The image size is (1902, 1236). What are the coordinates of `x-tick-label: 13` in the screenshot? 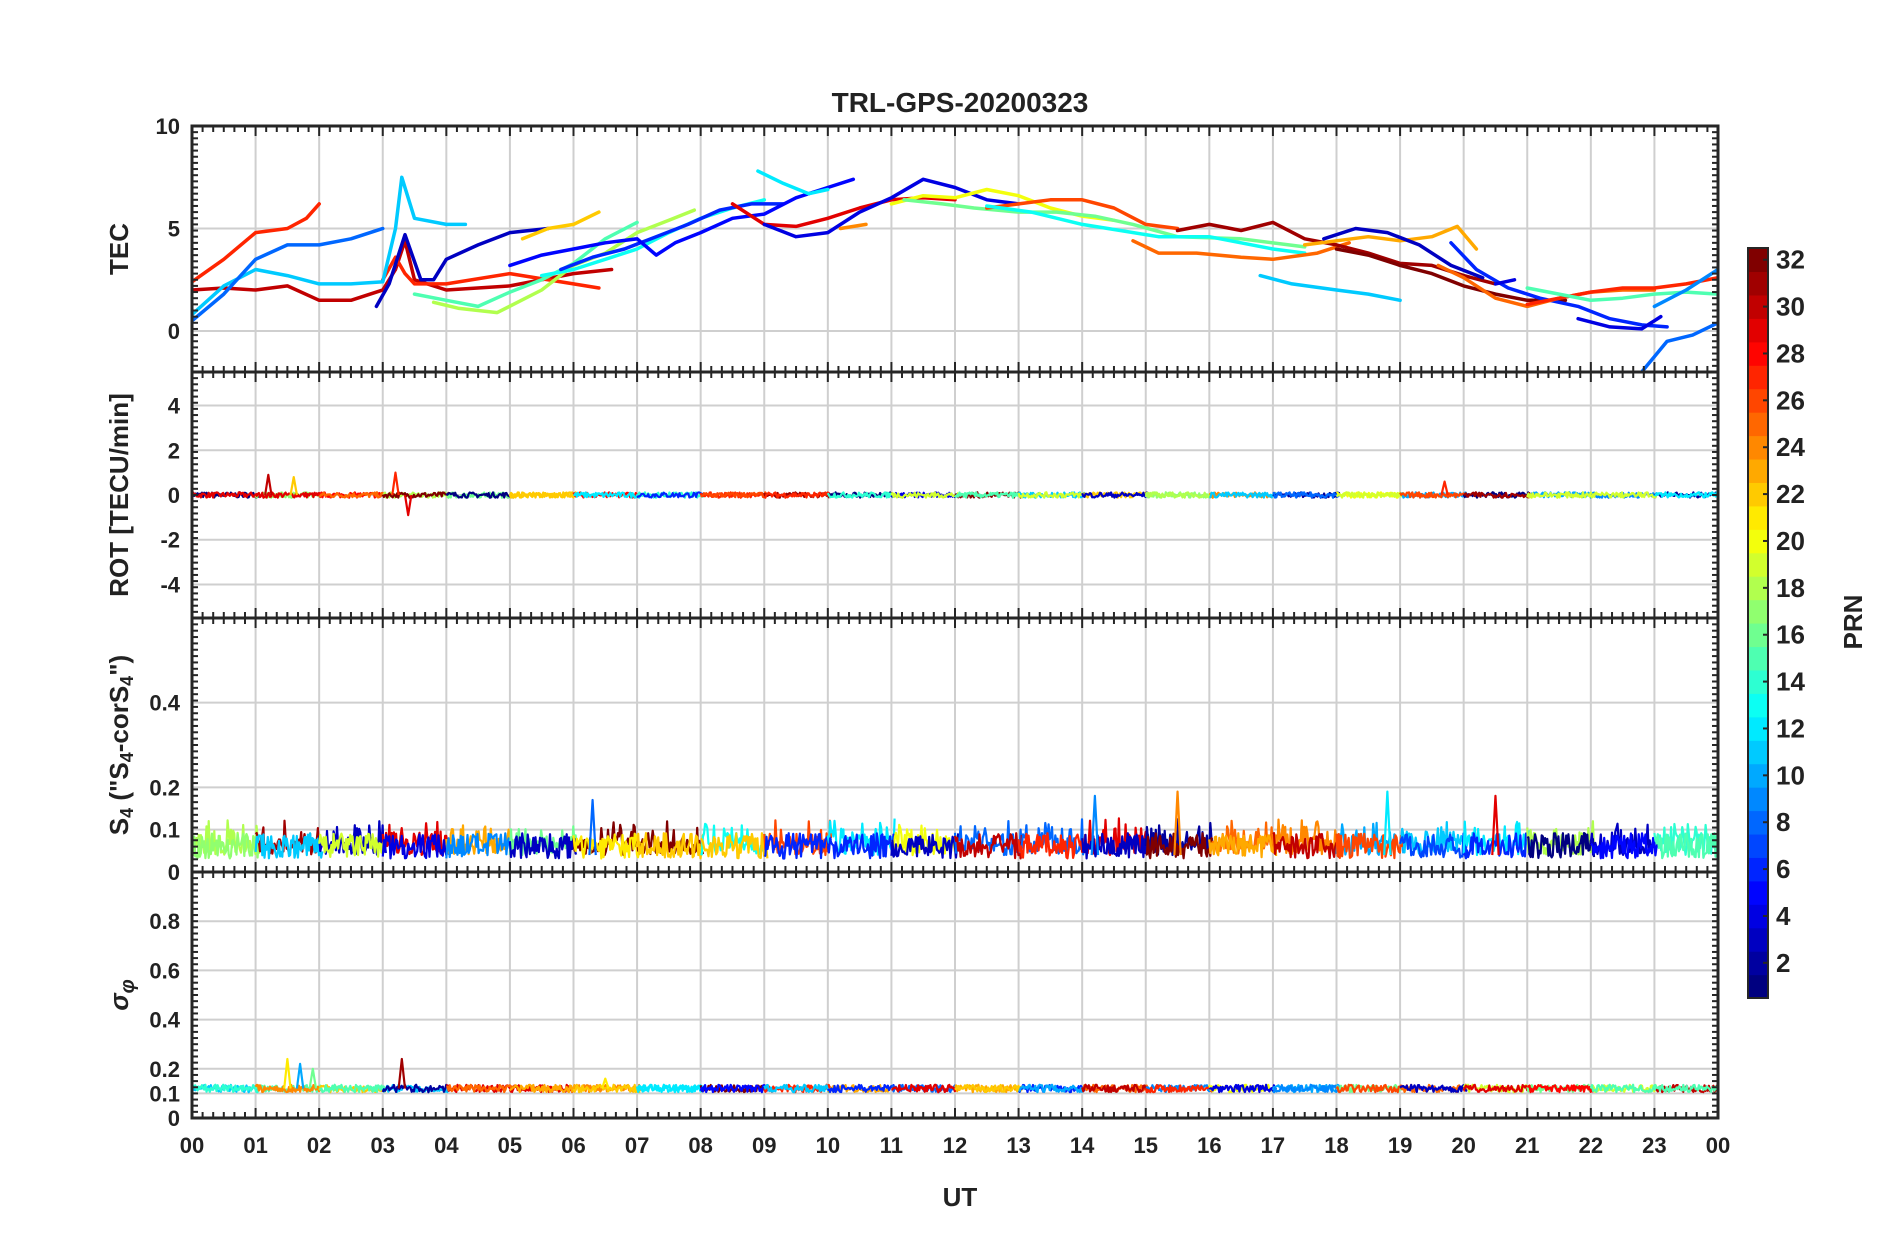 It's located at (1018, 1145).